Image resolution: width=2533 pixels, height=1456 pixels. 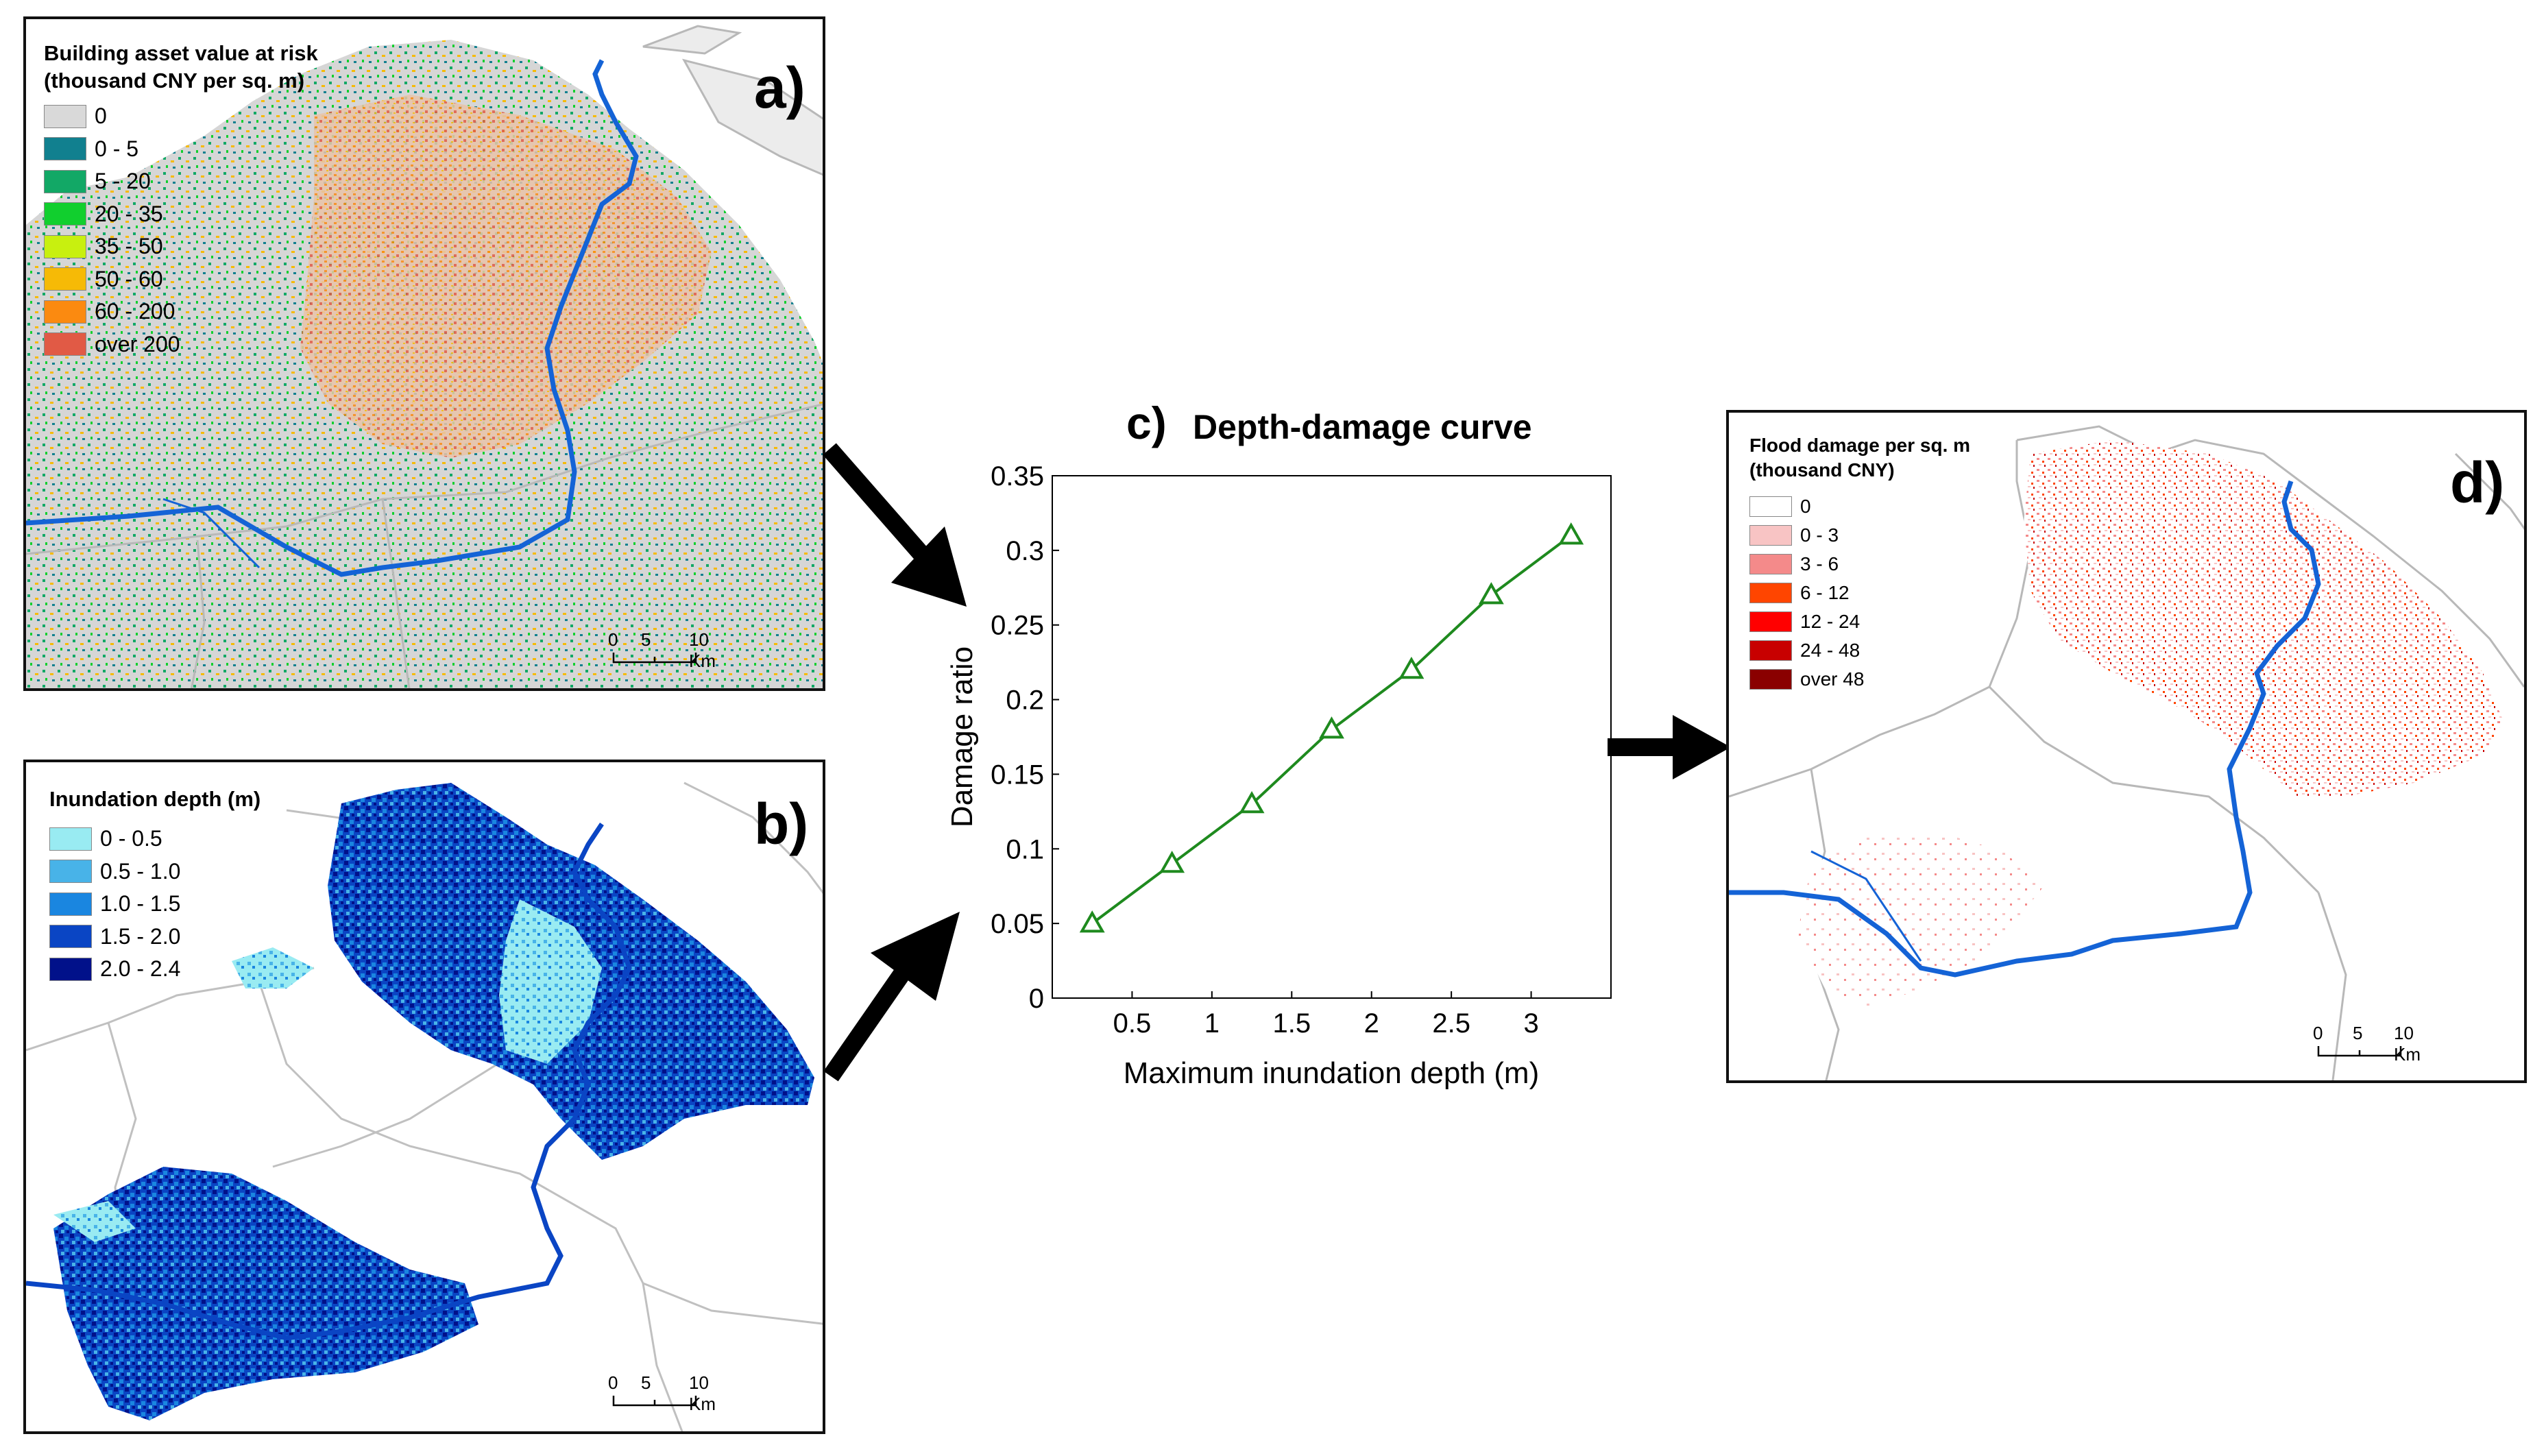 What do you see at coordinates (962, 736) in the screenshot?
I see `y-axis-label: Damage ratio` at bounding box center [962, 736].